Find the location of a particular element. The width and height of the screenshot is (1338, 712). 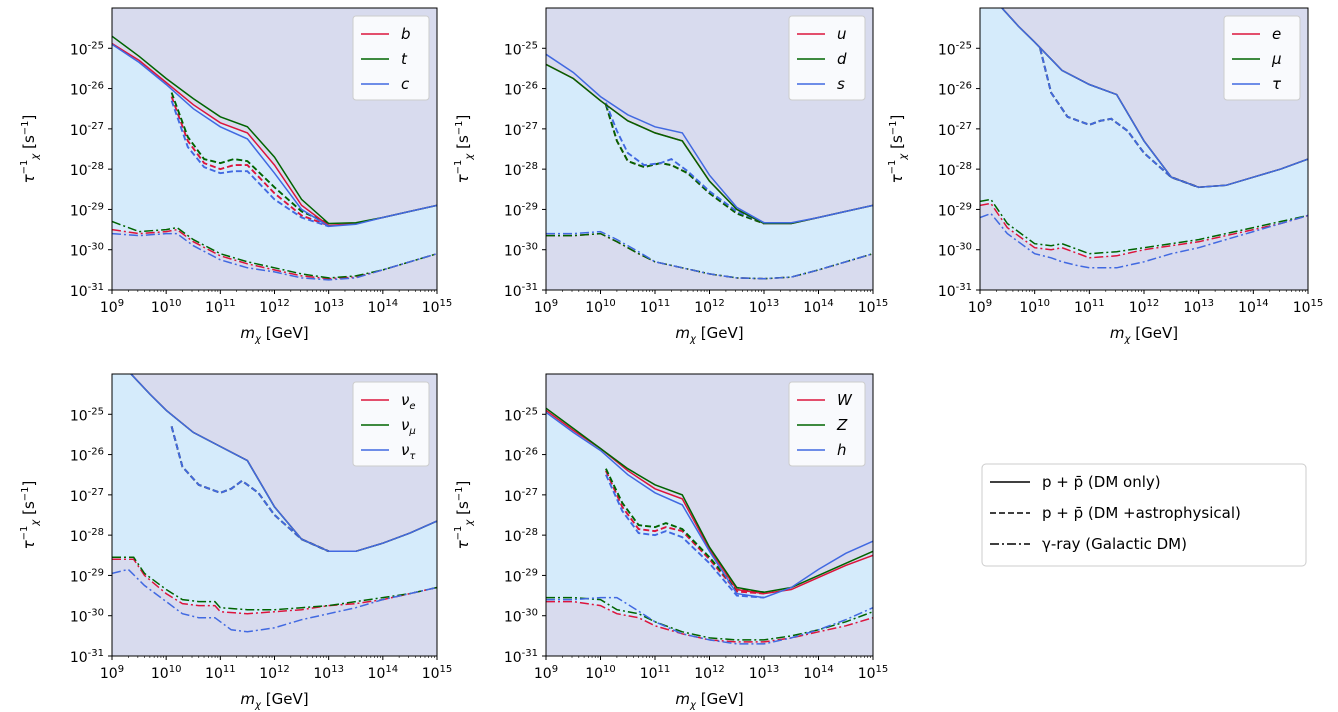

legend-label: c is located at coordinates (405, 84).